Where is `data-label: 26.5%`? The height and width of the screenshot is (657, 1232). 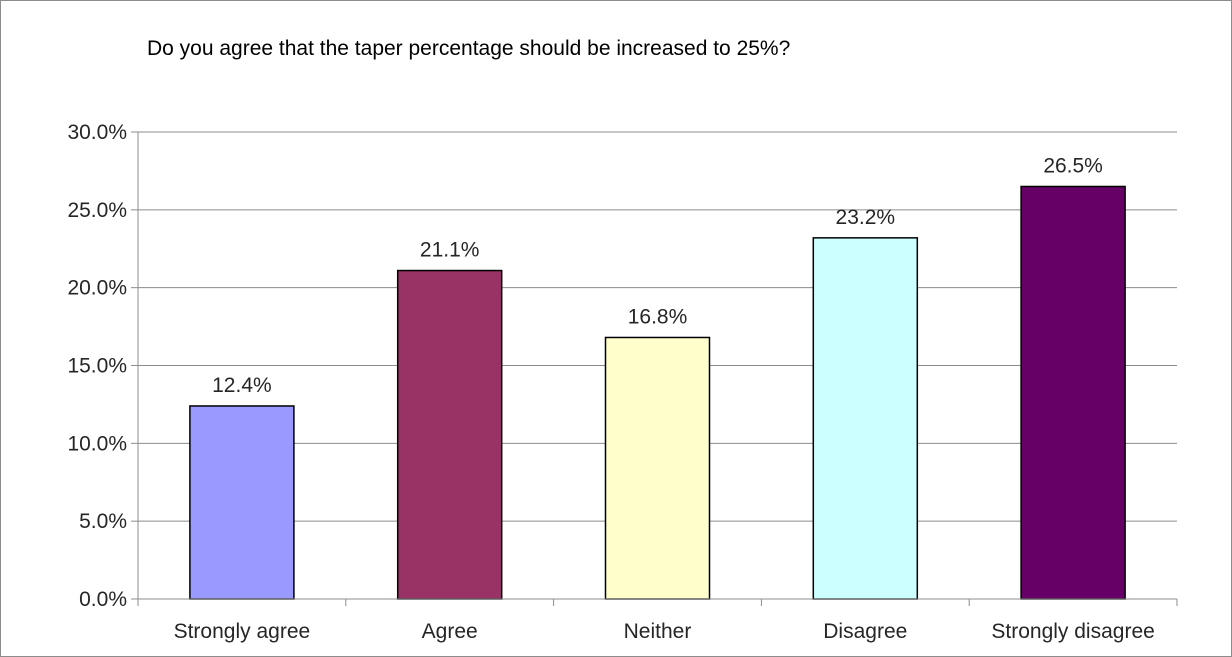 data-label: 26.5% is located at coordinates (1073, 165).